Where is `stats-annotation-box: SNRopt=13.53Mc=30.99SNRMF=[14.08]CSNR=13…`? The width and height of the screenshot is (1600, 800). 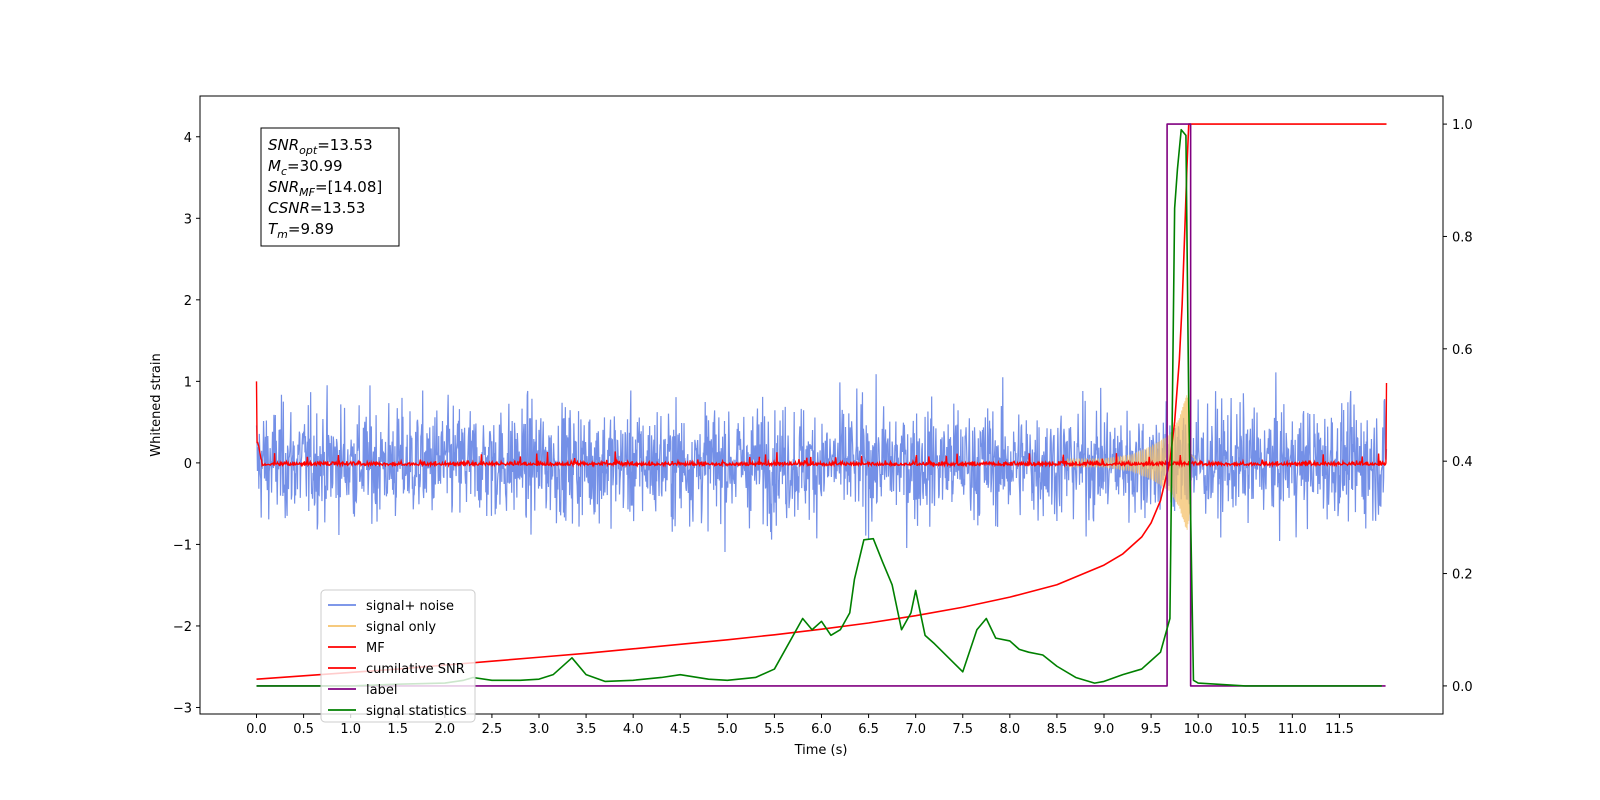 stats-annotation-box: SNRopt=13.53Mc=30.99SNRMF=[14.08]CSNR=13… is located at coordinates (330, 187).